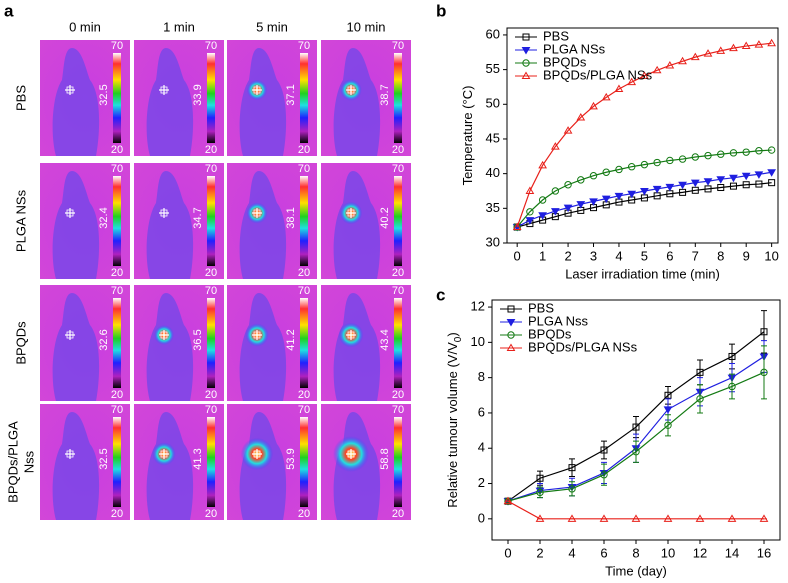  Describe the element at coordinates (644, 255) in the screenshot. I see `x-tick-label: 5` at that location.